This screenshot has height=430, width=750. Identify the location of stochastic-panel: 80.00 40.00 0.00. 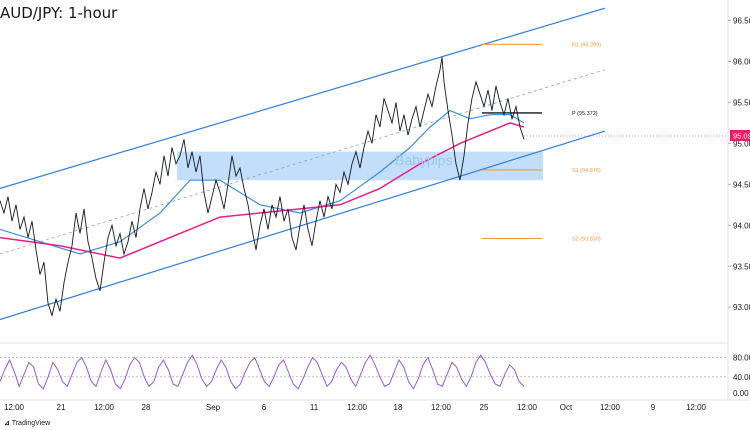
(375, 376).